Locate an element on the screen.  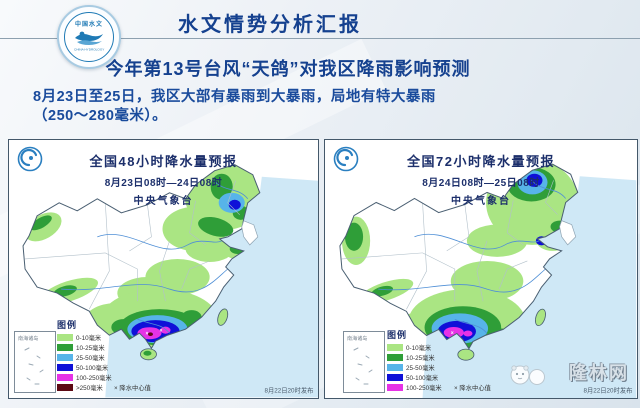
logo-text-bottom: CHINA HYDROLOGY is located at coordinates (89, 49).